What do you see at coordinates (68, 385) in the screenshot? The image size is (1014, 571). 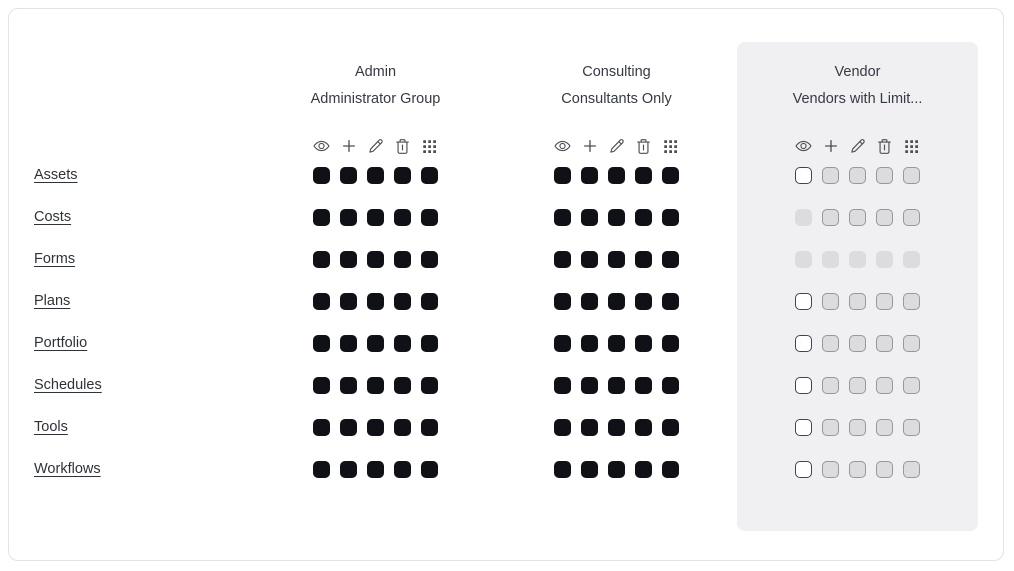 I see `row-link-schedules: Schedules` at bounding box center [68, 385].